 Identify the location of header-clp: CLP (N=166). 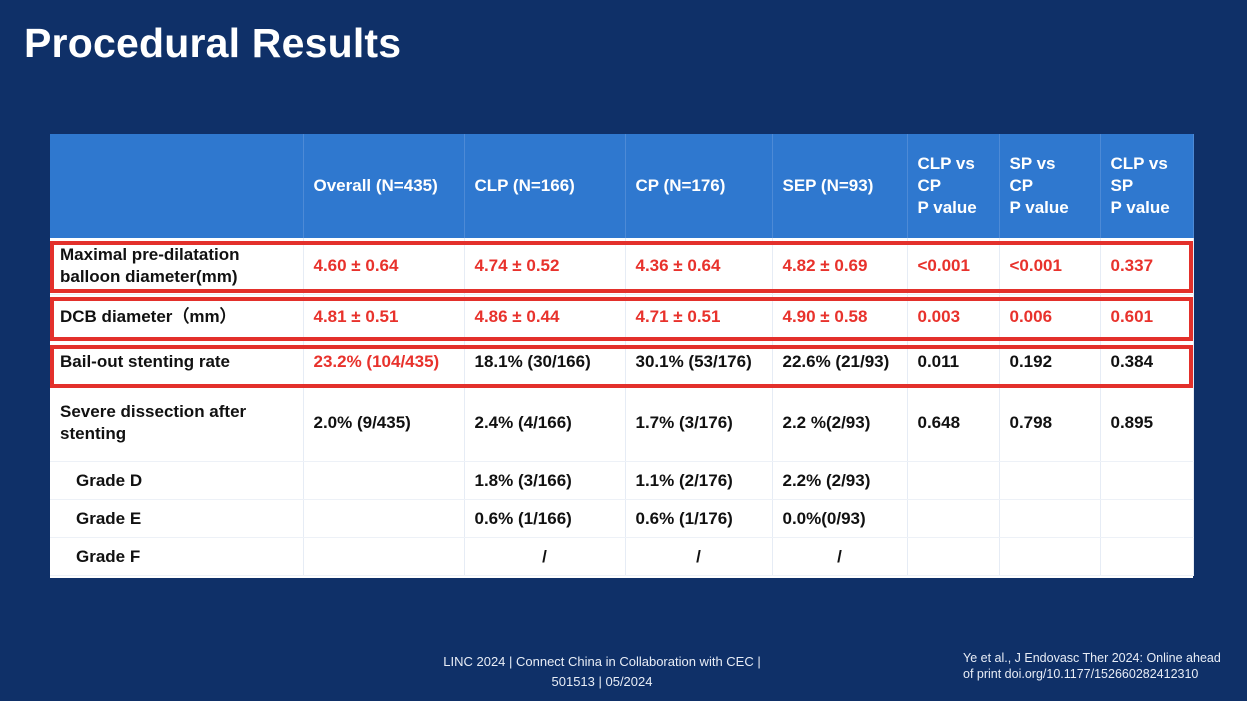
(545, 186).